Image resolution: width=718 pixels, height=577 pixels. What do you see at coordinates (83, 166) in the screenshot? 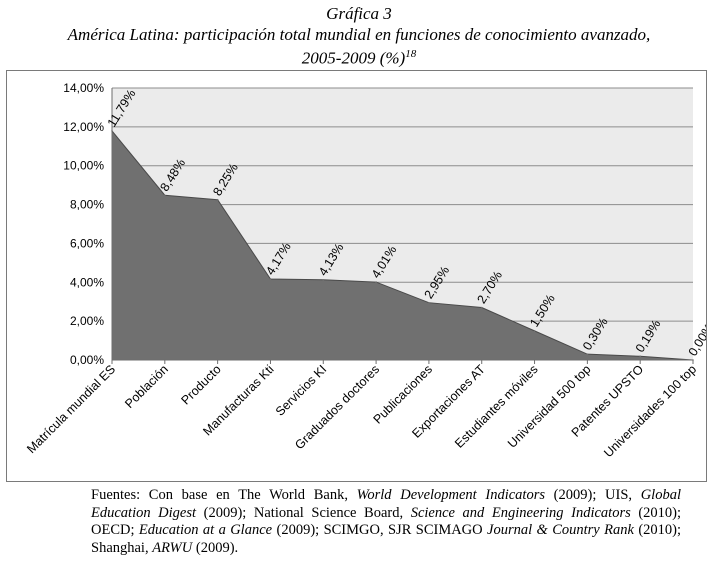
I see `y-tick-label: 10,00%` at bounding box center [83, 166].